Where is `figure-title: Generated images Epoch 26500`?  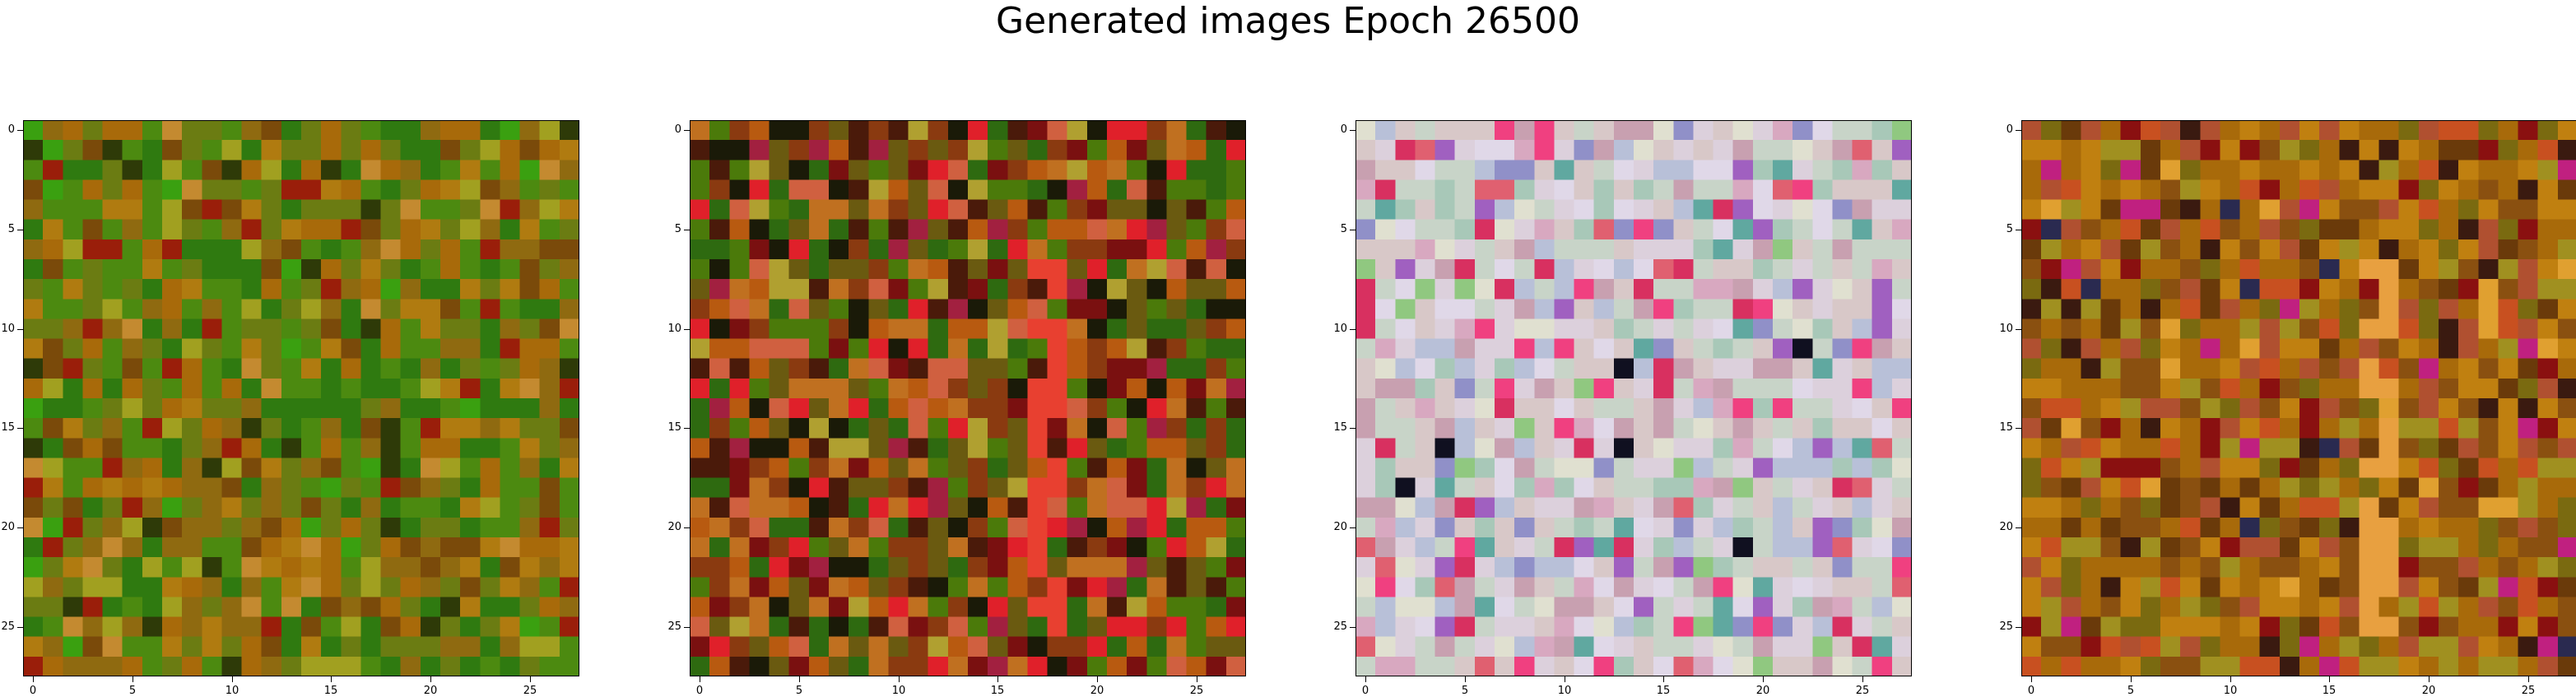 figure-title: Generated images Epoch 26500 is located at coordinates (1288, 21).